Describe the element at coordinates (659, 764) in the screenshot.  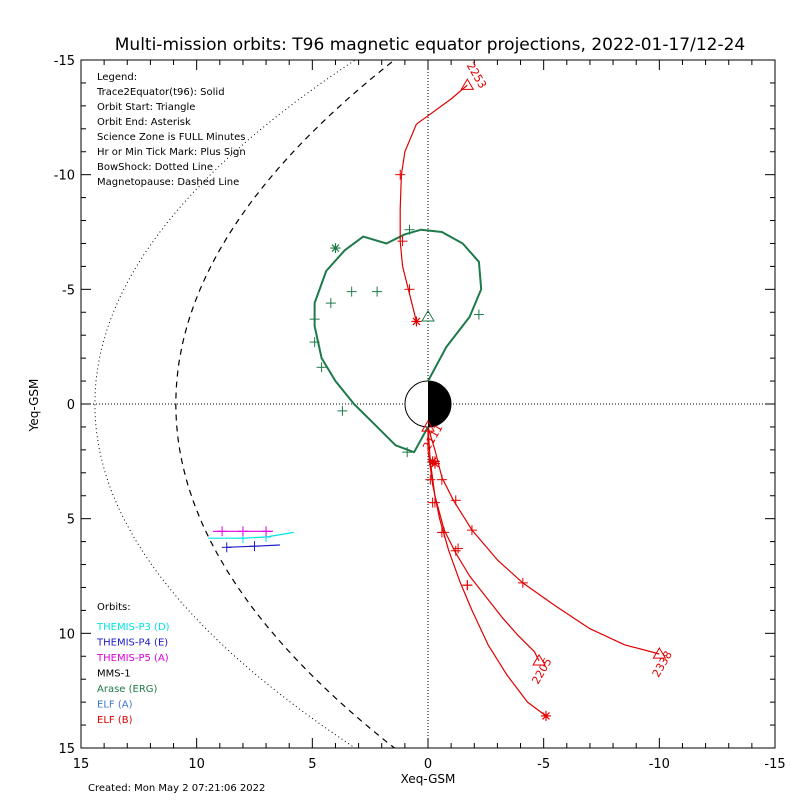
I see `x-tick-label: -10` at that location.